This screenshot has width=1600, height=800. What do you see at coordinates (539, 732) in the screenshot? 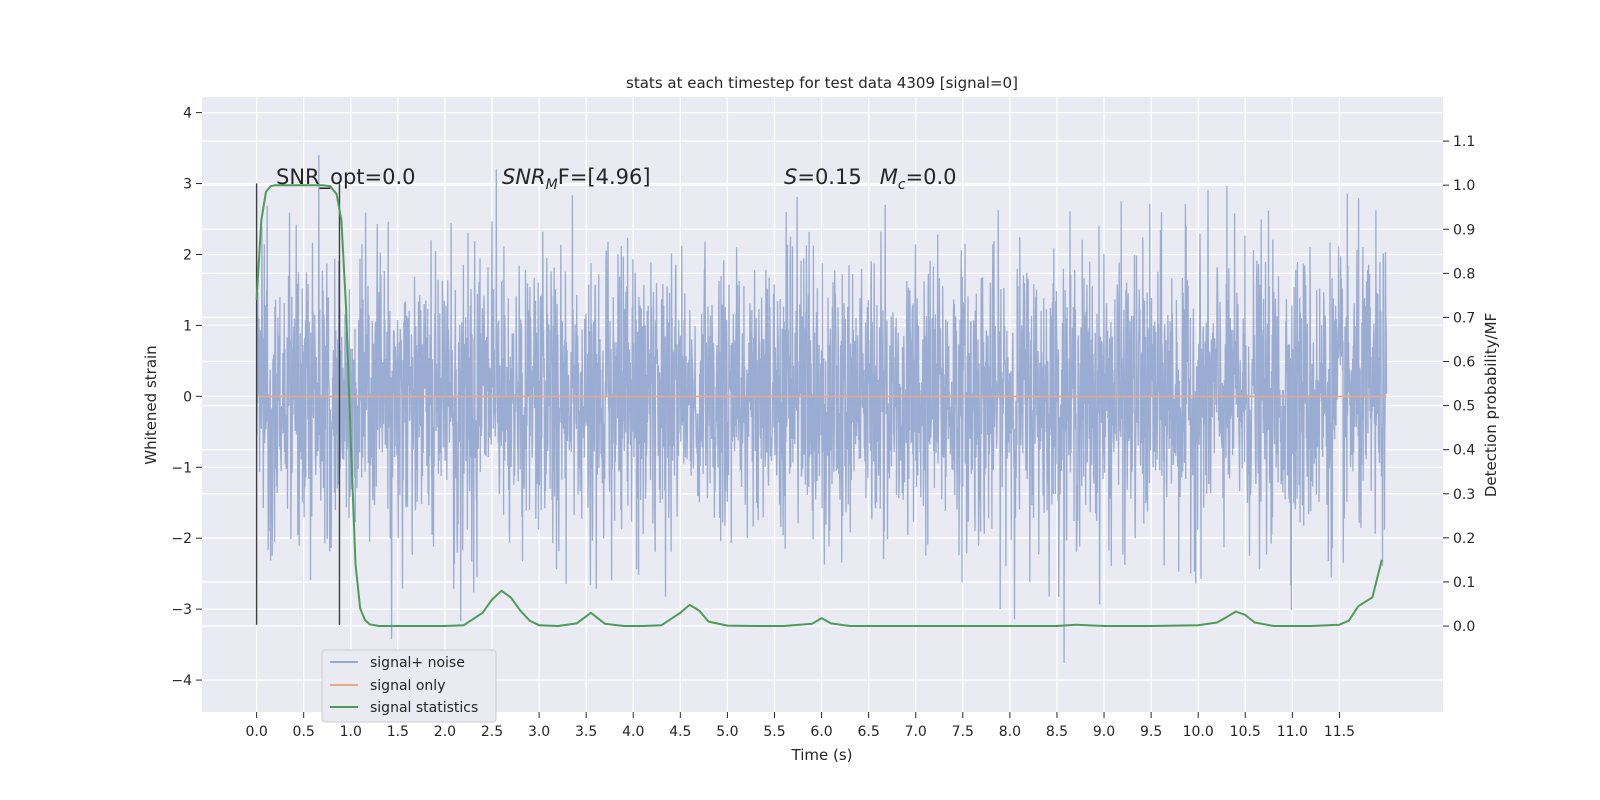
I see `x-tick-label: 3.0` at bounding box center [539, 732].